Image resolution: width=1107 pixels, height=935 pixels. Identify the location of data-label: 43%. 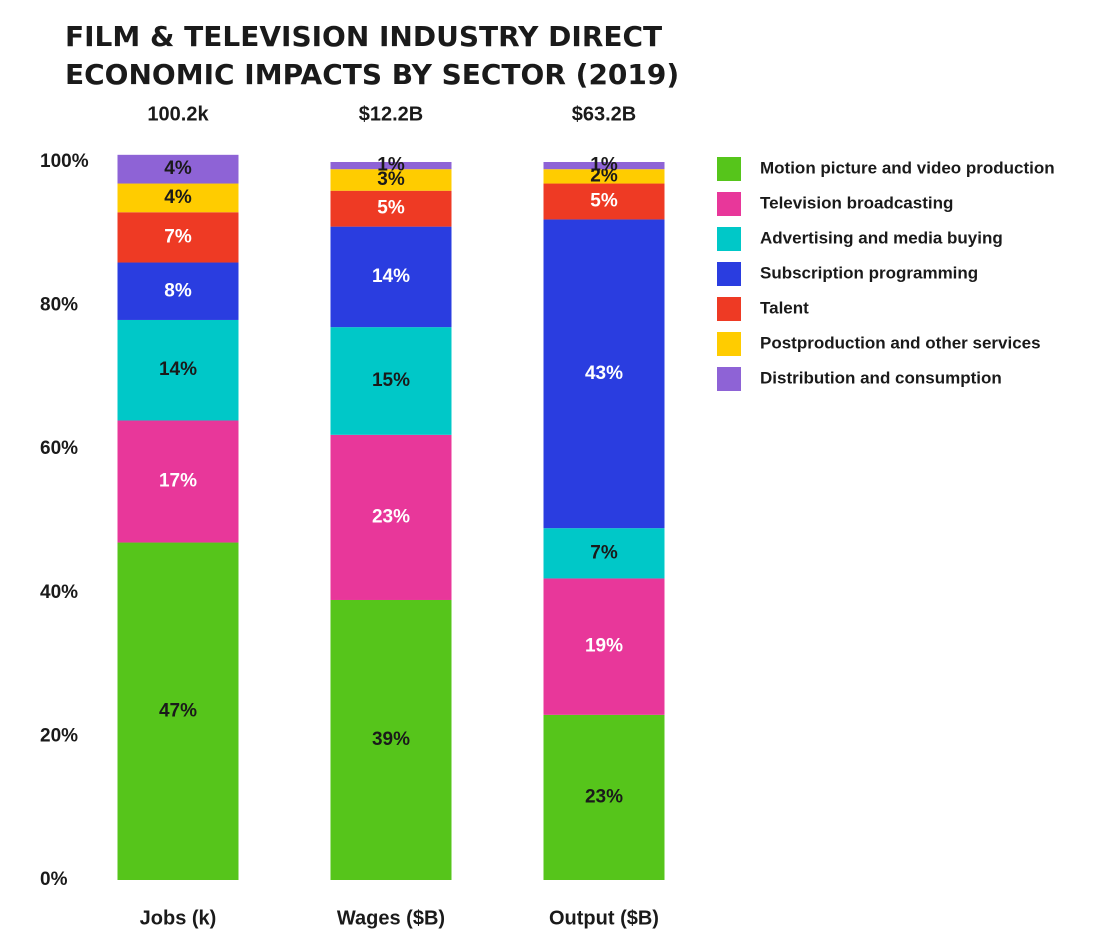
(604, 373).